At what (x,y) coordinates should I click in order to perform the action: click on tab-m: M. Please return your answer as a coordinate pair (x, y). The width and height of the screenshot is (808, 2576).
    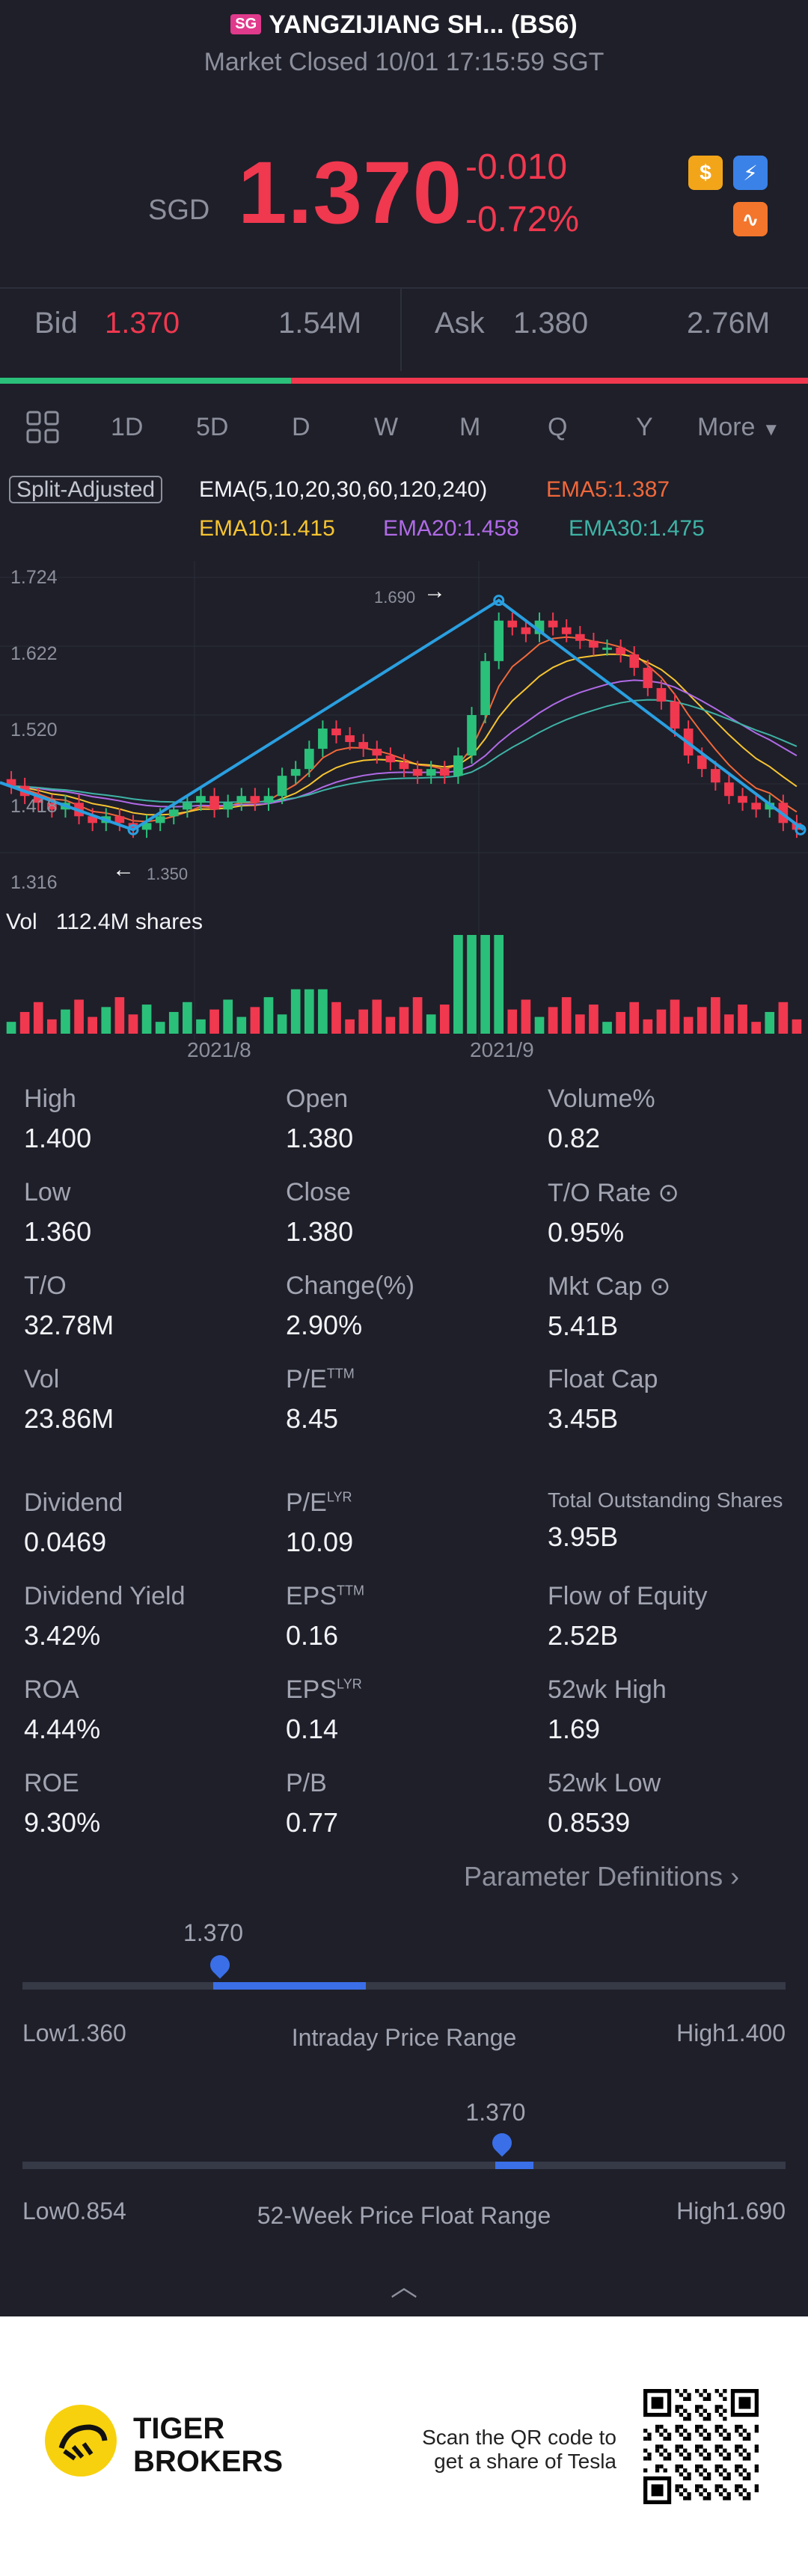
    Looking at the image, I should click on (470, 427).